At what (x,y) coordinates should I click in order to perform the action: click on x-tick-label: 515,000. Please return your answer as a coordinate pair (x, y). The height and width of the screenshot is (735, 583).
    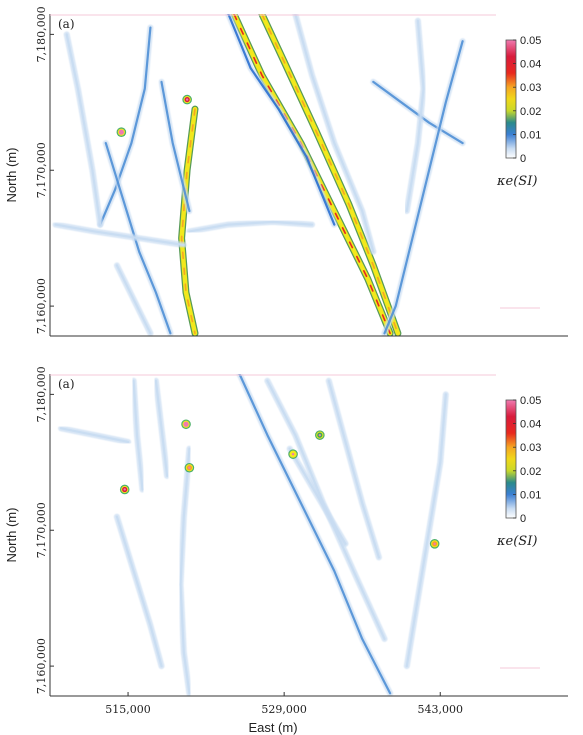
    Looking at the image, I should click on (128, 709).